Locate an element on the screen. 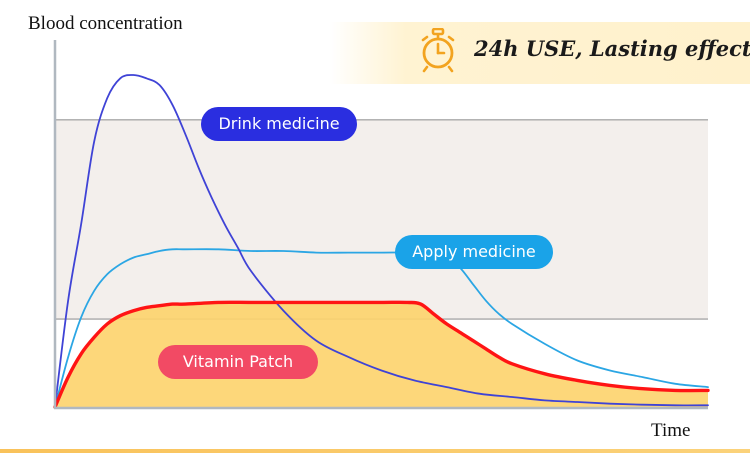 The width and height of the screenshot is (750, 453). banner is located at coordinates (540, 53).